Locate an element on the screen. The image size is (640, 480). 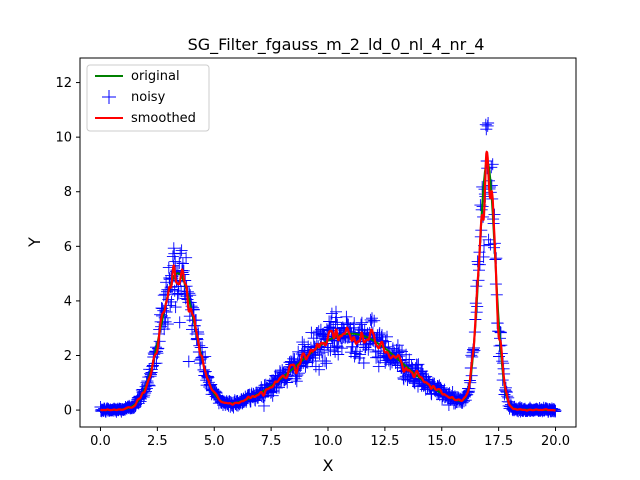
legend-noisy-swatch is located at coordinates (109, 97).